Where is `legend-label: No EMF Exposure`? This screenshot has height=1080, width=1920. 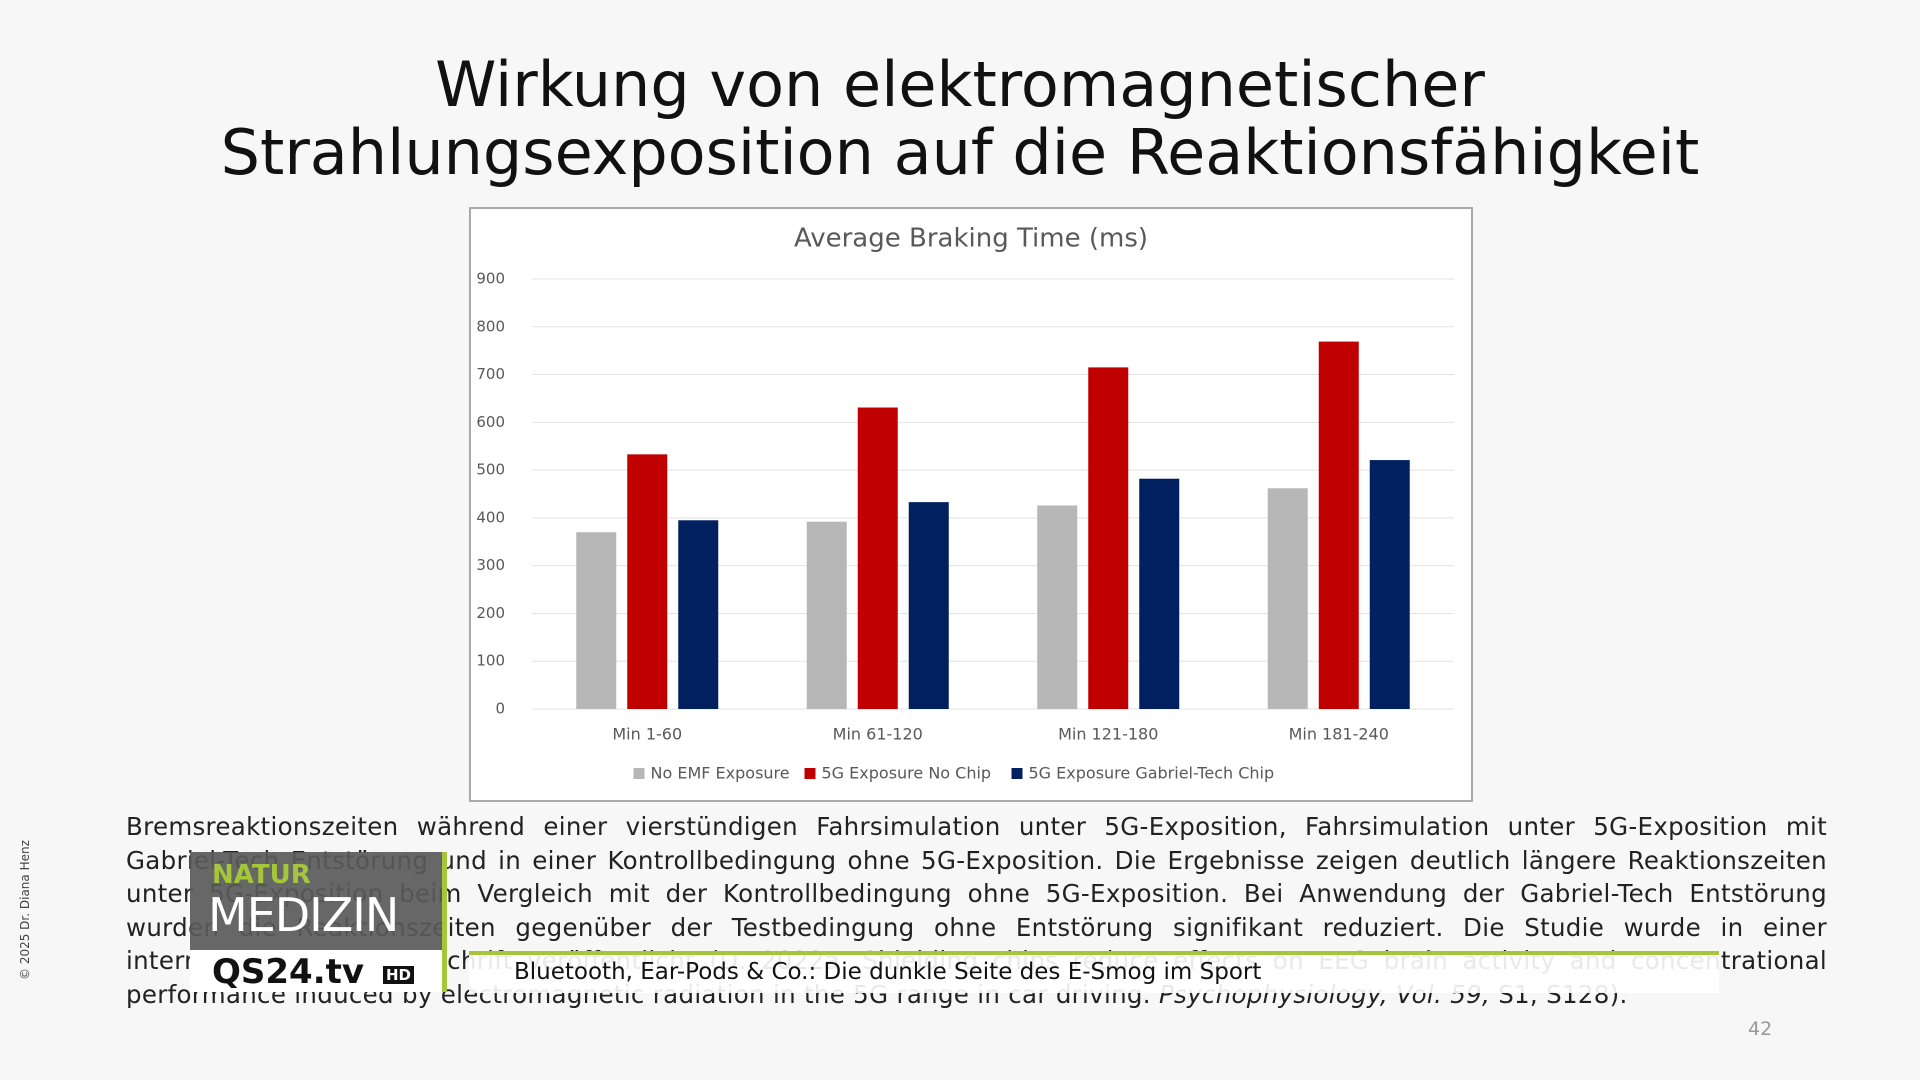
legend-label: No EMF Exposure is located at coordinates (720, 773).